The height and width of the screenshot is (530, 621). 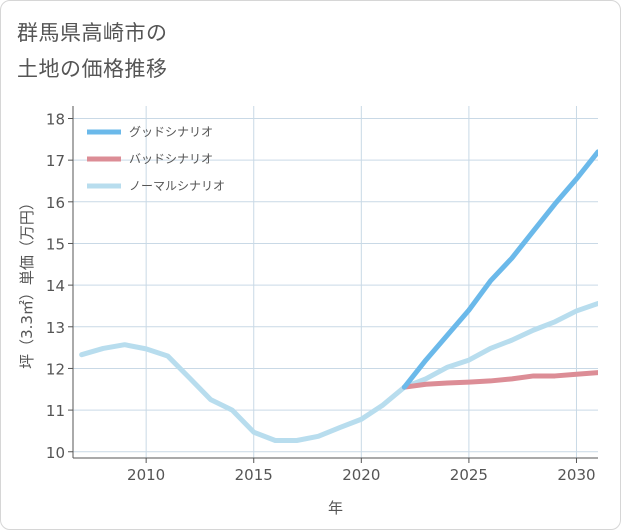 I want to click on x-tick-label-2030: 2030, so click(x=576, y=475).